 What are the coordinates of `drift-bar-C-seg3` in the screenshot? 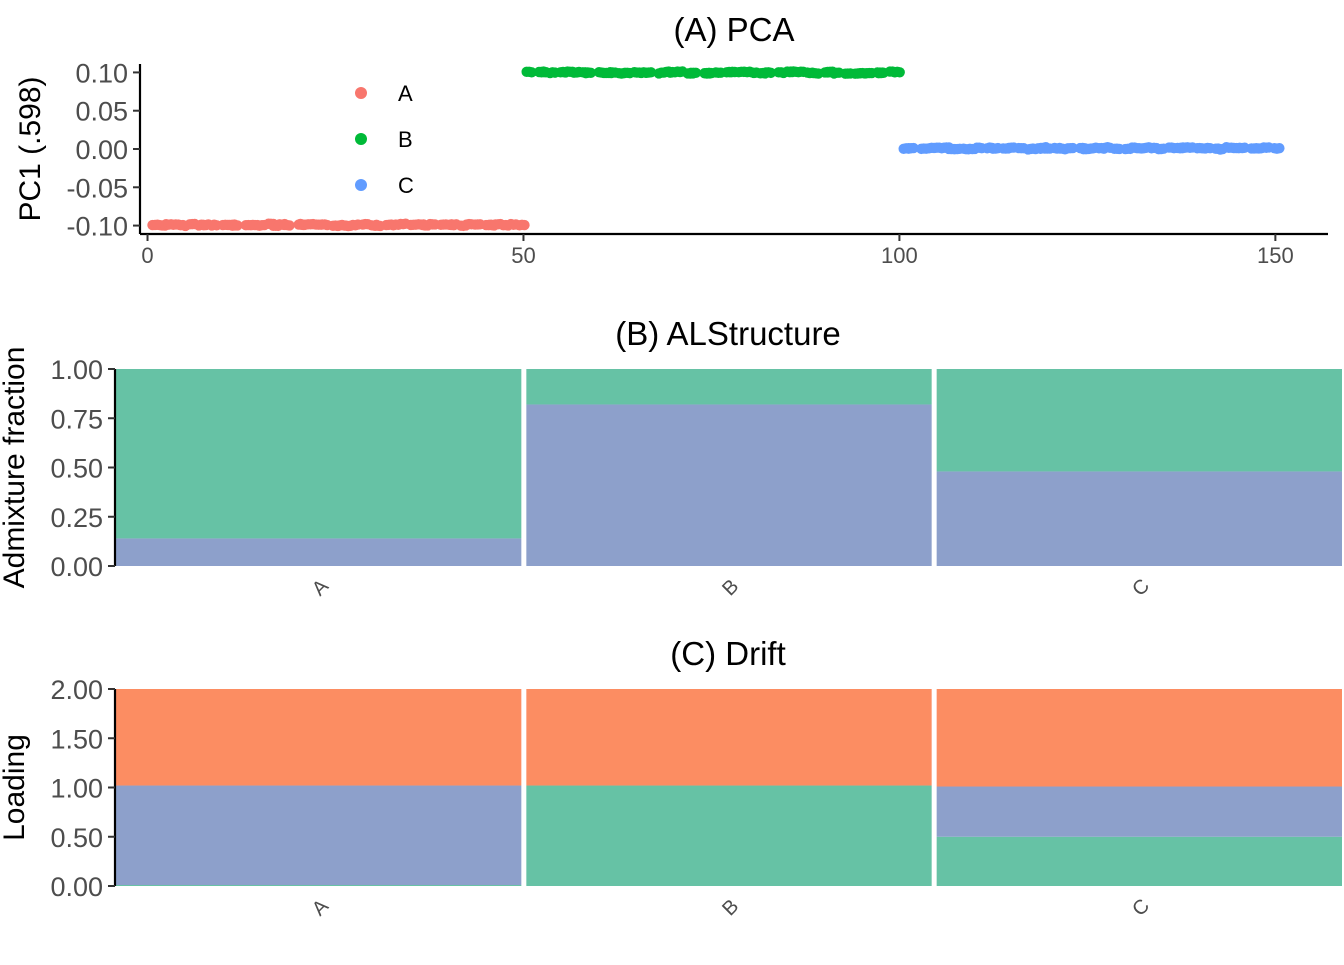 It's located at (1139, 738).